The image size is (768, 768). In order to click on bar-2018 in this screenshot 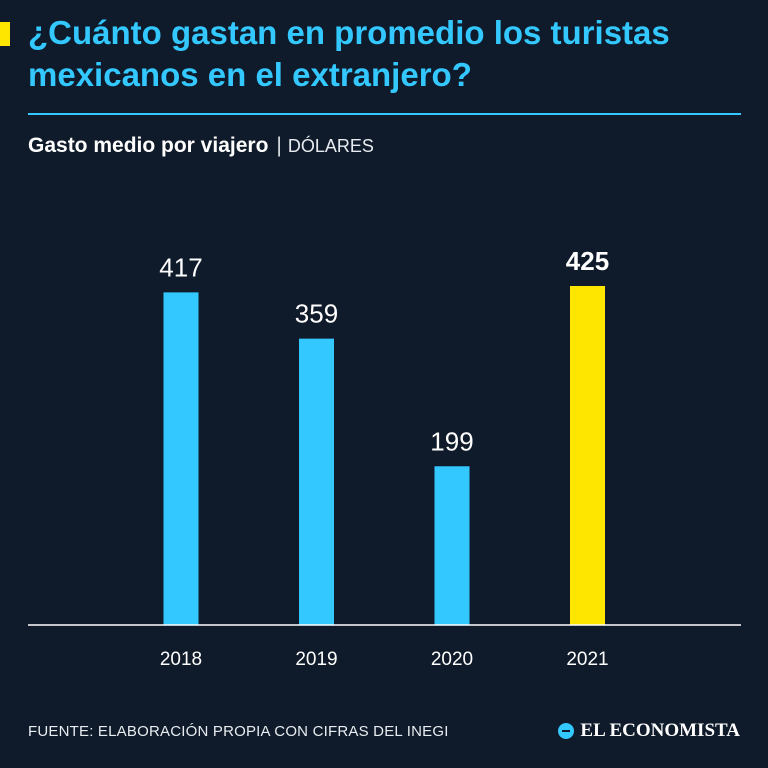, I will do `click(181, 458)`.